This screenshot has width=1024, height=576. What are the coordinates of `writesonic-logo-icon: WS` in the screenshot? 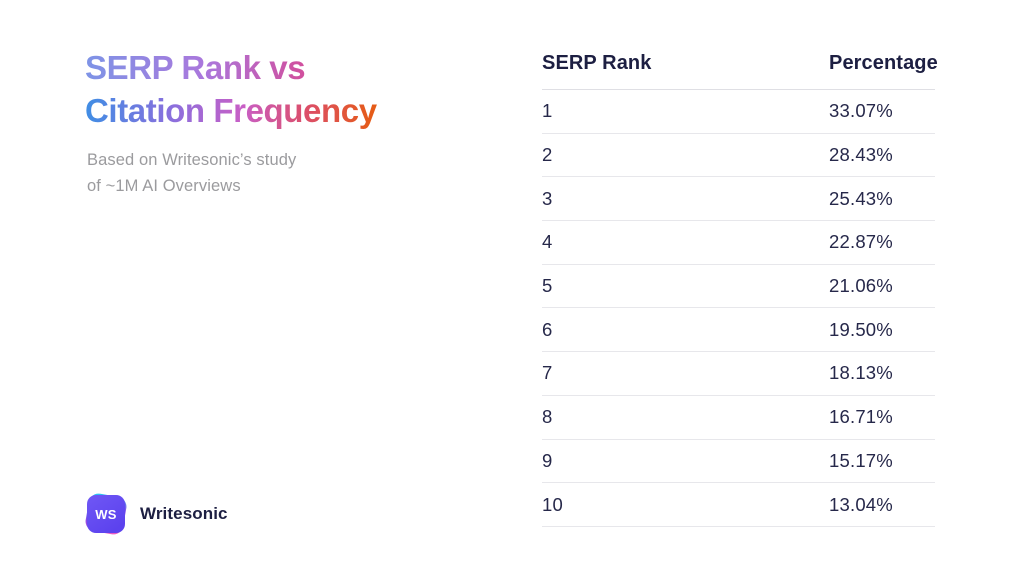 It's located at (106, 514).